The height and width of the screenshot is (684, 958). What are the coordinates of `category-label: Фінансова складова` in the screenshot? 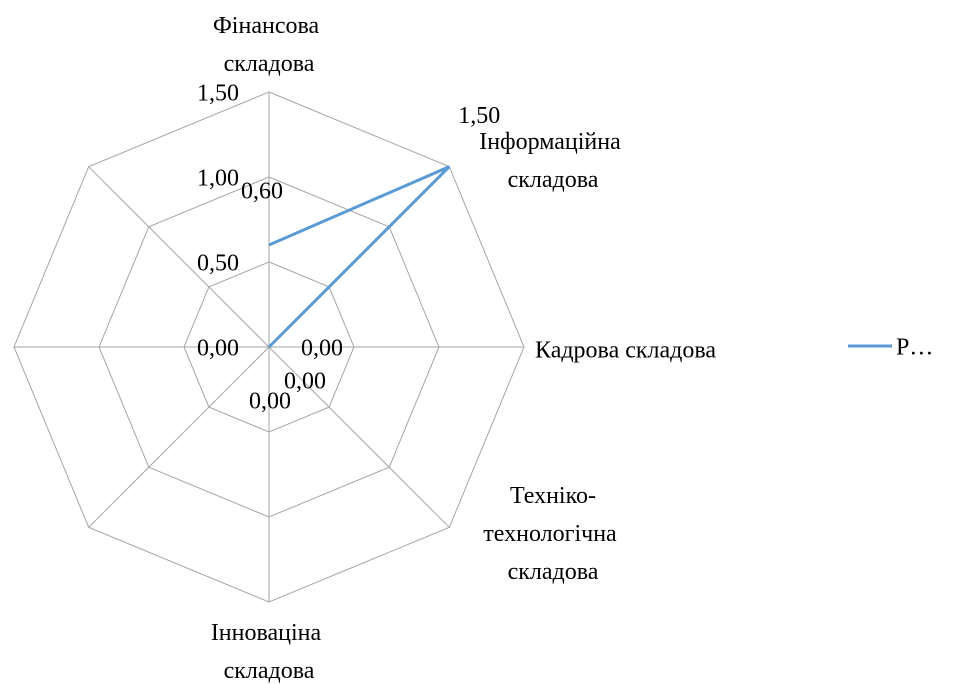 It's located at (269, 45).